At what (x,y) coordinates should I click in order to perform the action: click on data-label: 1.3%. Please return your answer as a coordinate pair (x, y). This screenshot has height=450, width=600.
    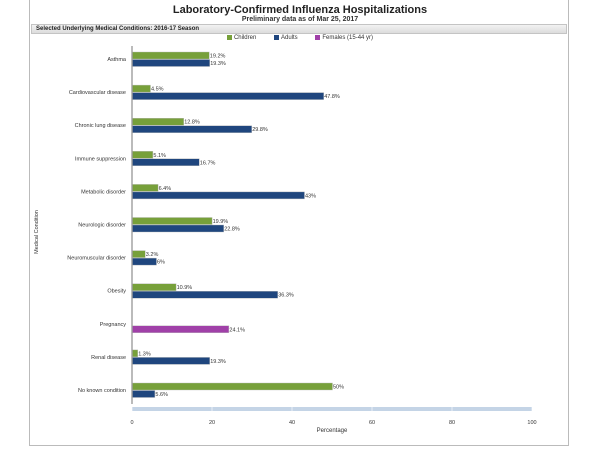
    Looking at the image, I should click on (144, 354).